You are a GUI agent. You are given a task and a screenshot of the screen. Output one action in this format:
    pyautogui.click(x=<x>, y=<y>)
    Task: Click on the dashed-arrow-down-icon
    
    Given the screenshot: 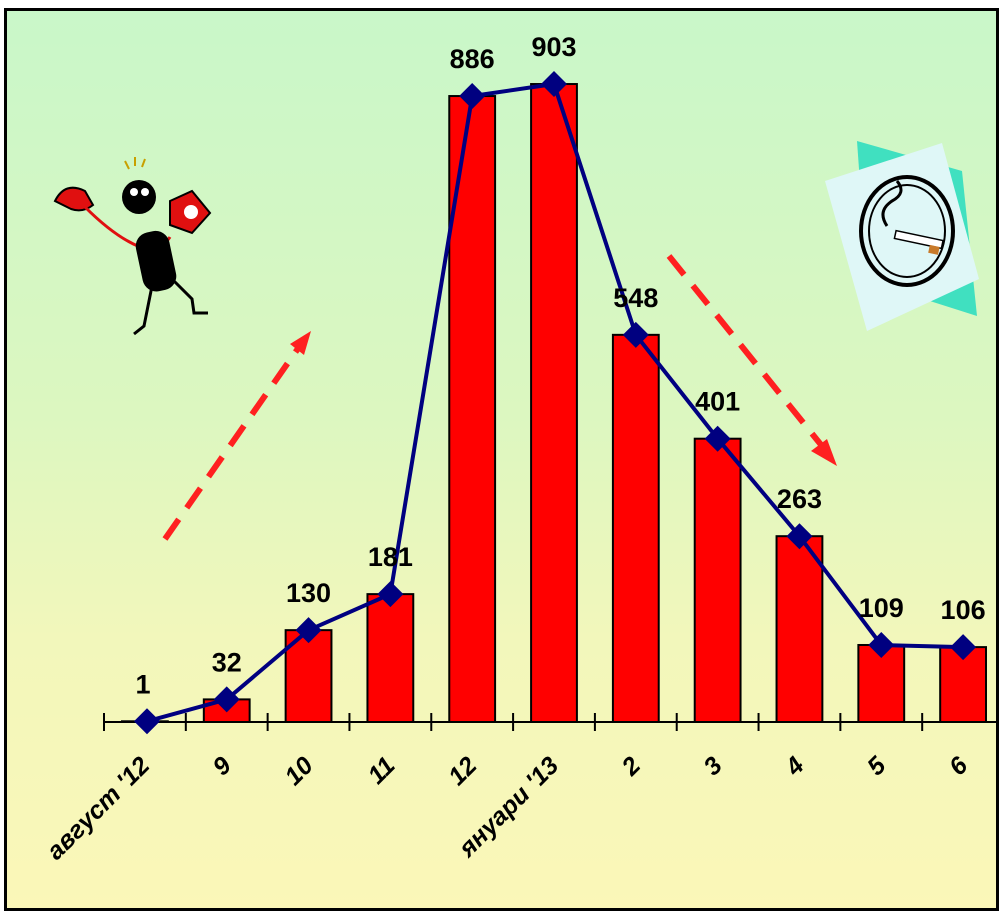 What is the action you would take?
    pyautogui.click(x=751, y=360)
    